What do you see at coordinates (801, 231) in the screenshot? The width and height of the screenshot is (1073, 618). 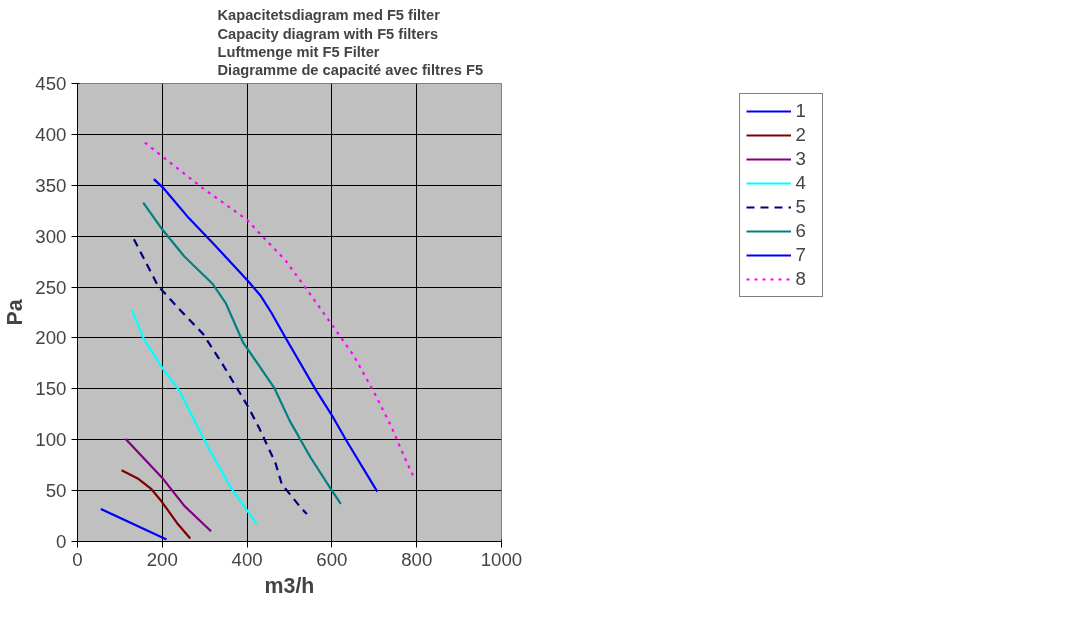 I see `legend-label: 6` at bounding box center [801, 231].